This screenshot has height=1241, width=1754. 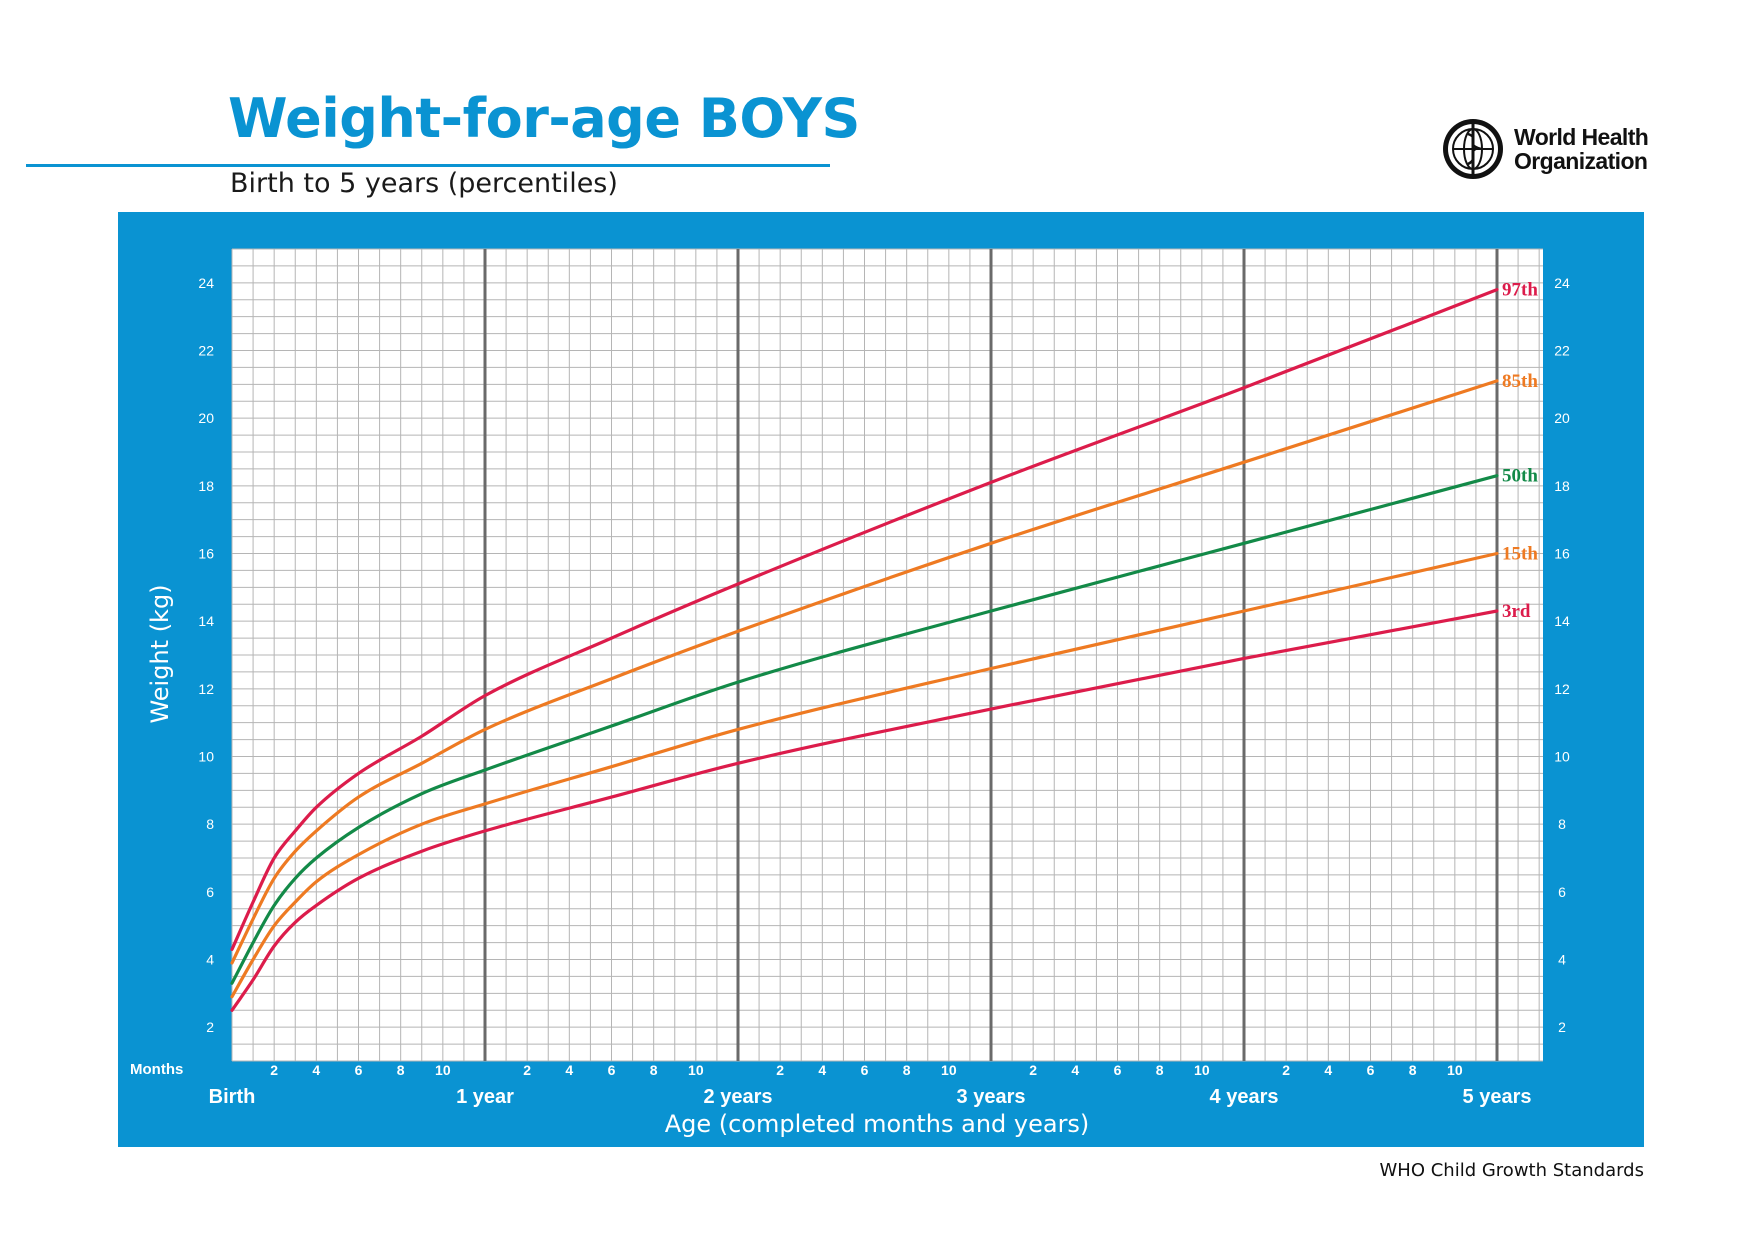 I want to click on y-tick-label-right: 24, so click(x=1562, y=283).